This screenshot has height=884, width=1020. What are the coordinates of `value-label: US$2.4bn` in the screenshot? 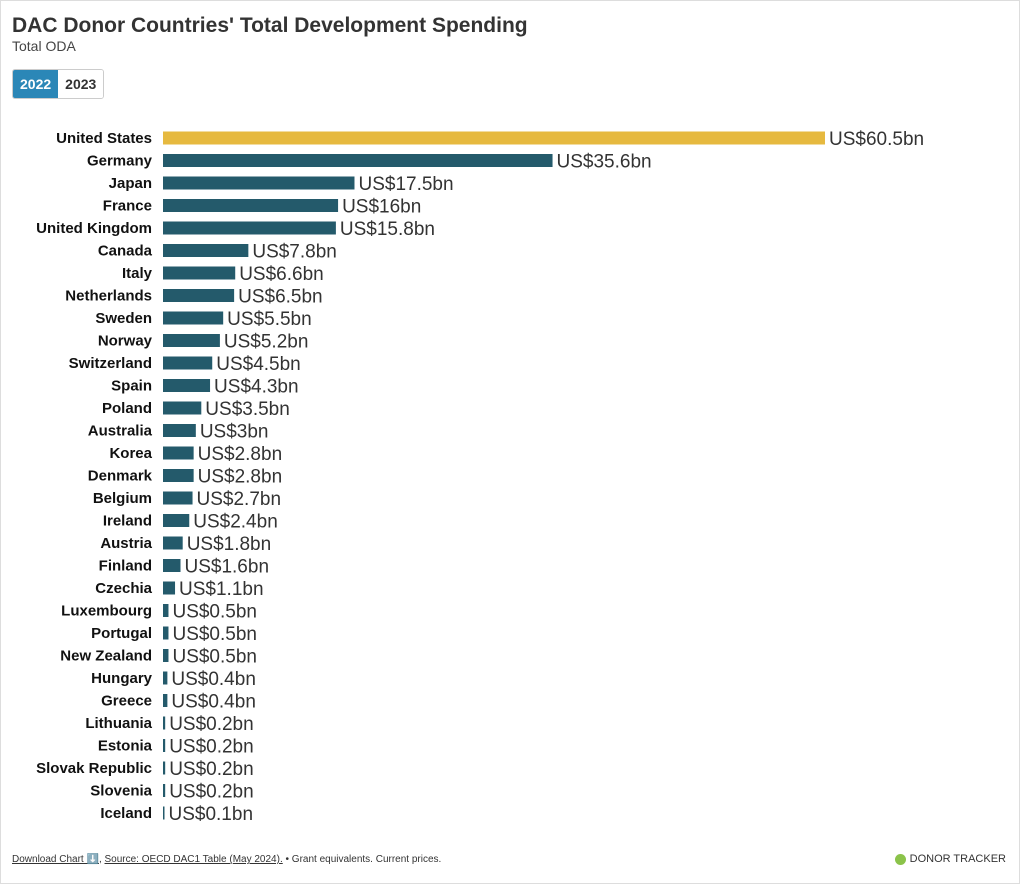 It's located at (235, 522).